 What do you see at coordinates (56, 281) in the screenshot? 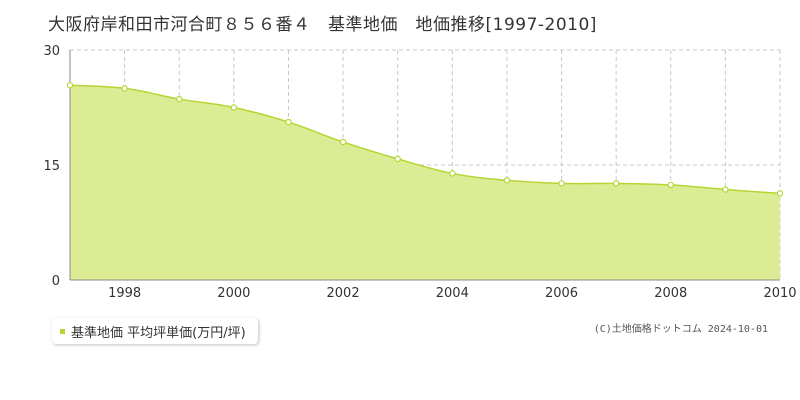
I see `y-tick-label: 0` at bounding box center [56, 281].